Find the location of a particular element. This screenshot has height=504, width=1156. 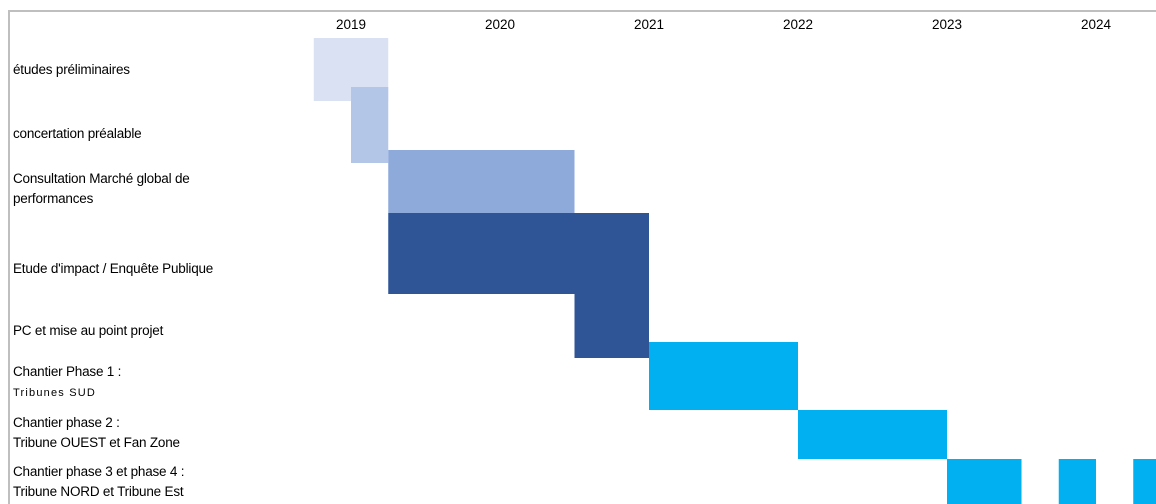

task-sublabel-text: Tribune OUEST et Fan Zone is located at coordinates (96, 442).